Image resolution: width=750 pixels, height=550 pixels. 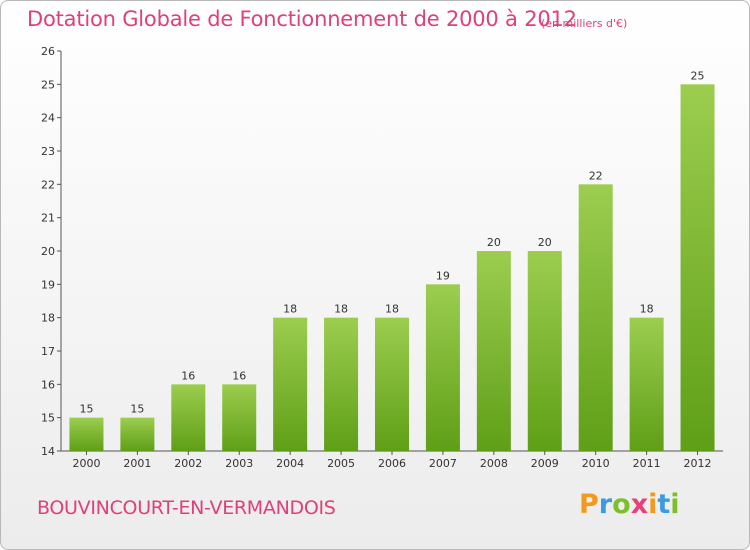 What do you see at coordinates (48, 251) in the screenshot?
I see `y-tick-label: 20` at bounding box center [48, 251].